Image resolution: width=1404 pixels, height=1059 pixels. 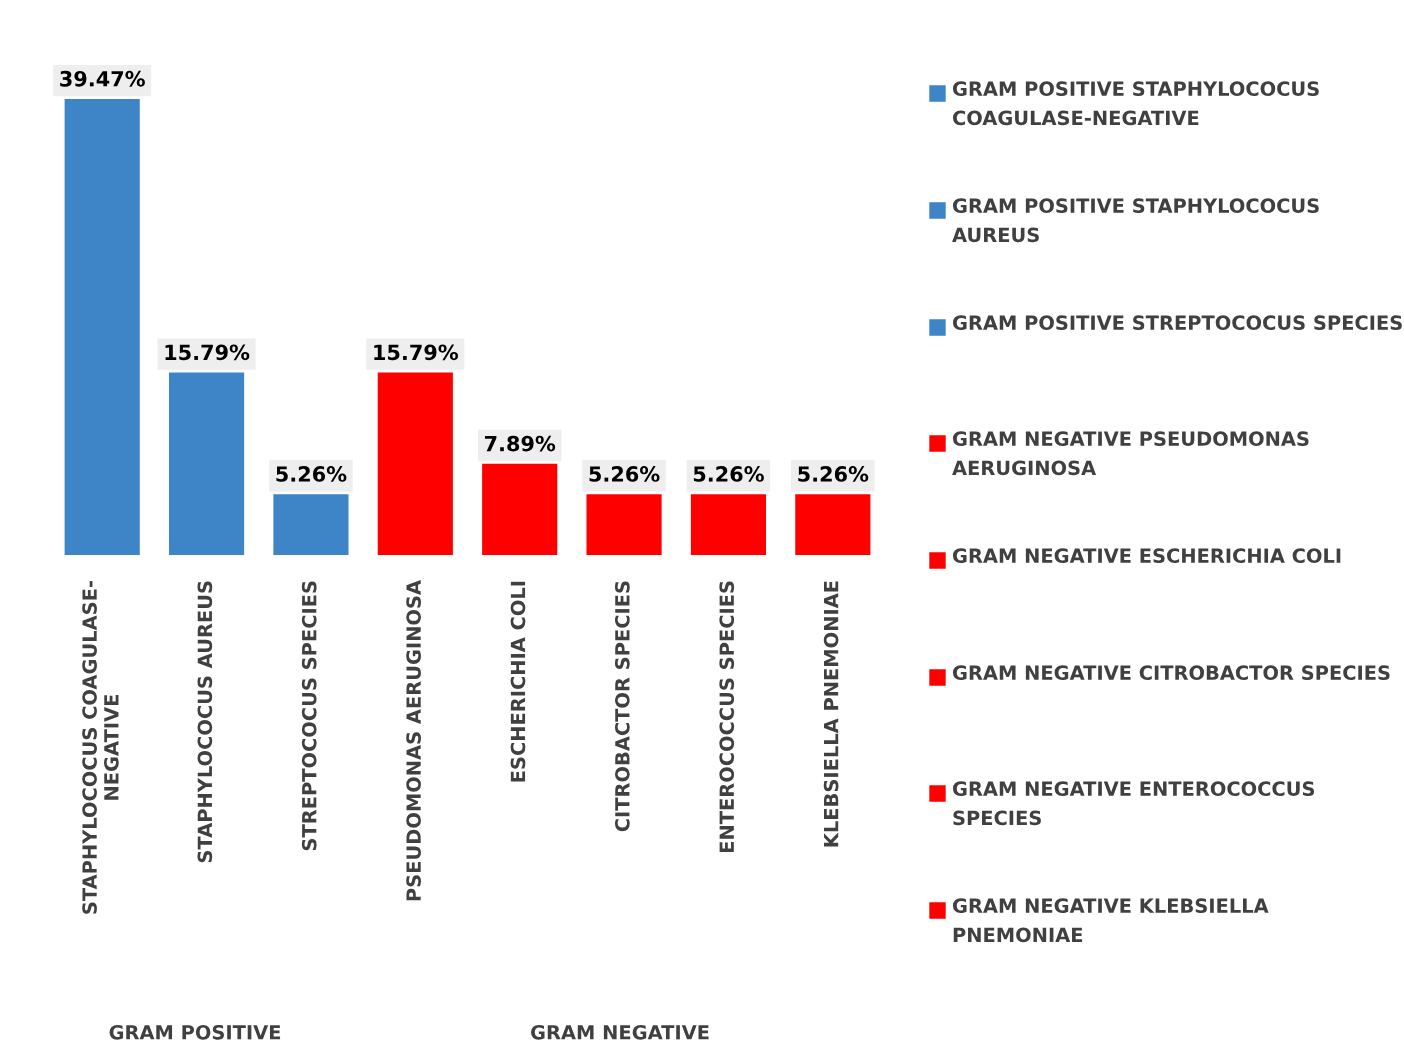 I want to click on legend-label: GRAM NEGATIVE CITROBACTOR SPECIES, so click(x=1171, y=673).